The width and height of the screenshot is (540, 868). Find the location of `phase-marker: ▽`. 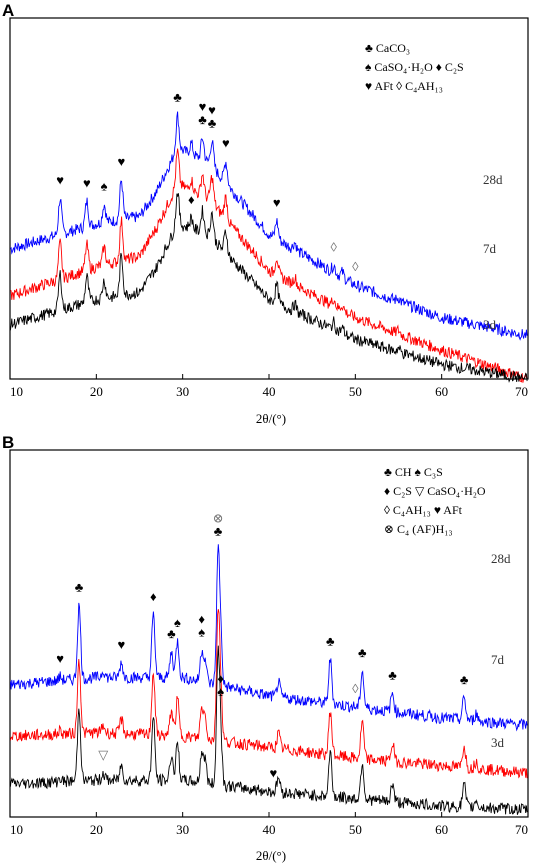

phase-marker: ▽ is located at coordinates (103, 754).